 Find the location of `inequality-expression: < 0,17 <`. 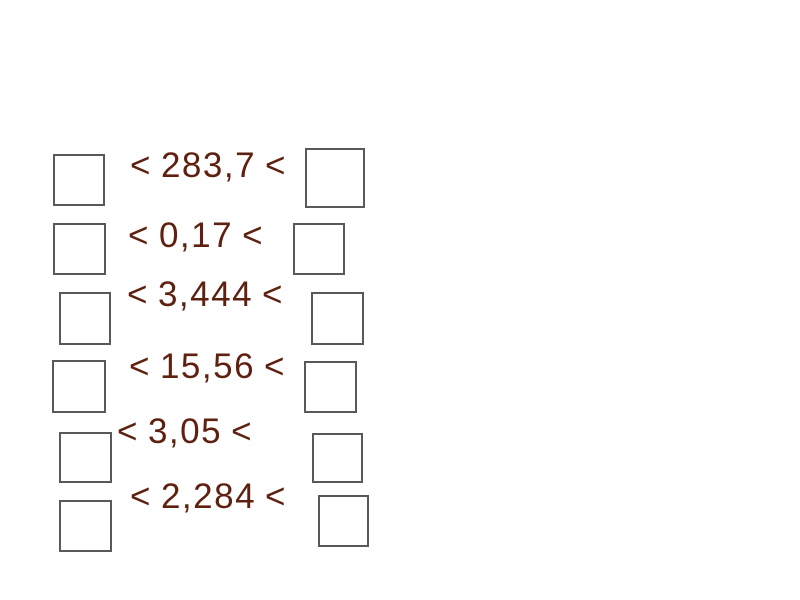

inequality-expression: < 0,17 < is located at coordinates (196, 235).